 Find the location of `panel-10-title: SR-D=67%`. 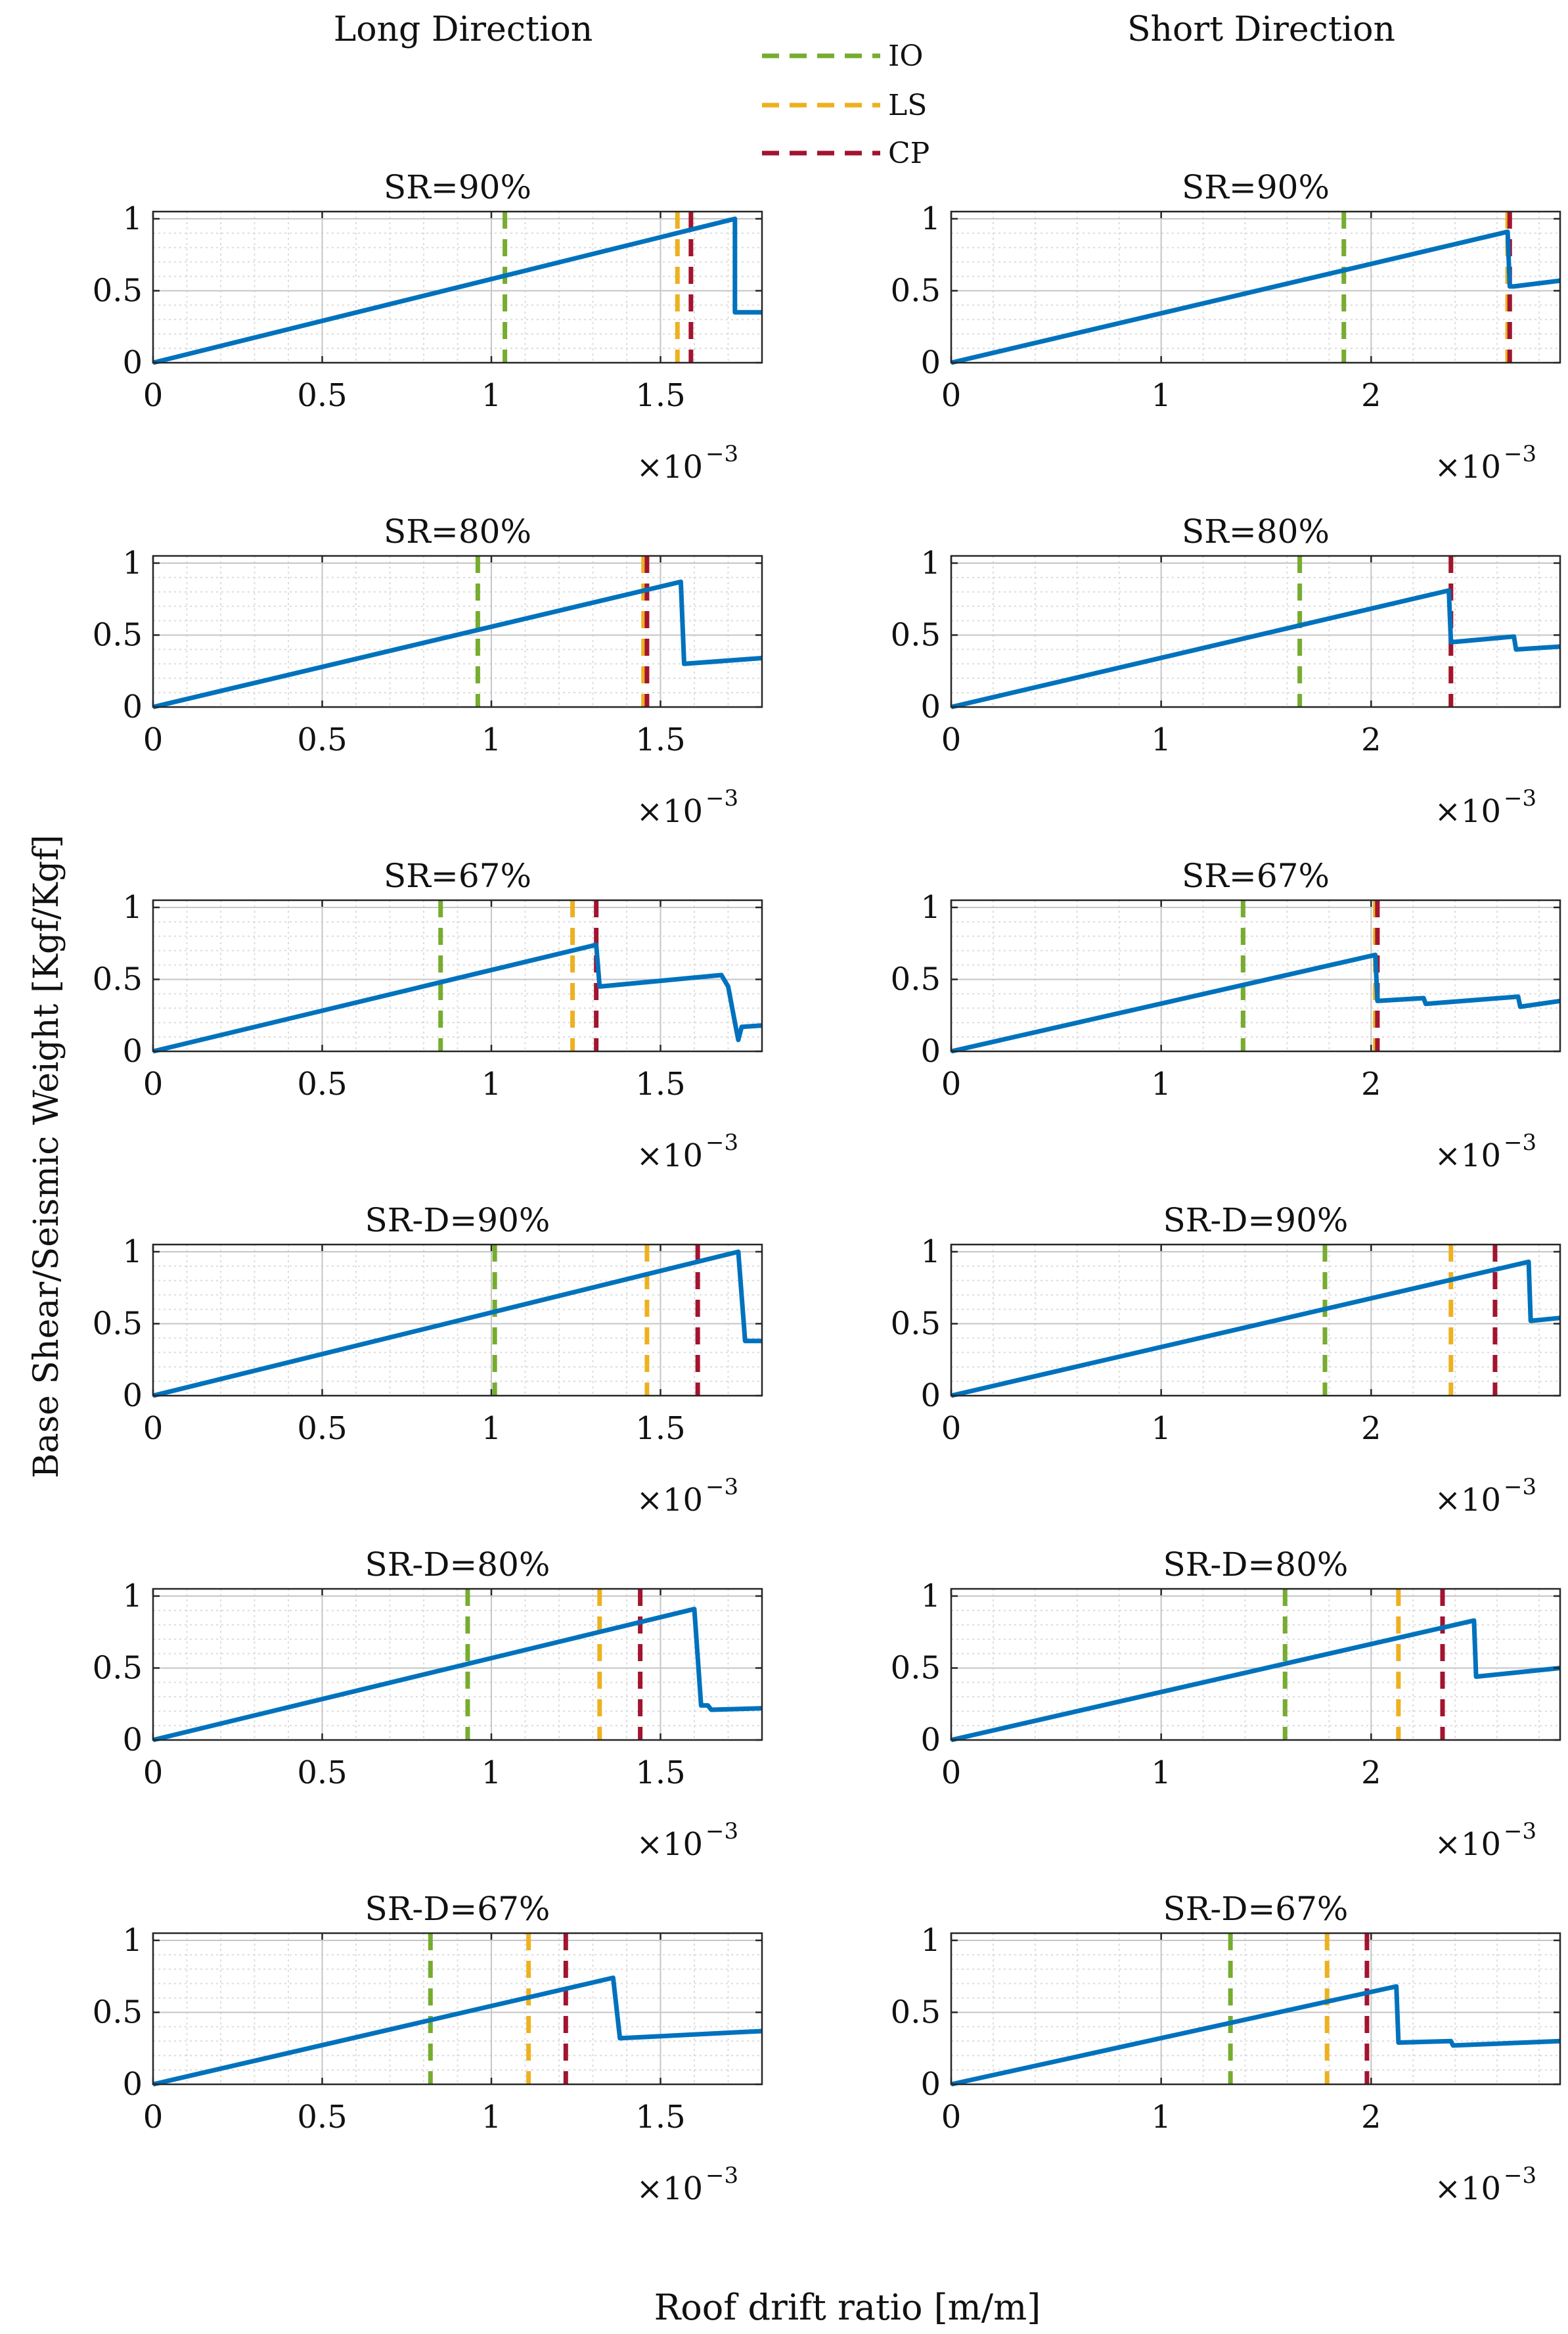

panel-10-title: SR-D=67% is located at coordinates (457, 1909).